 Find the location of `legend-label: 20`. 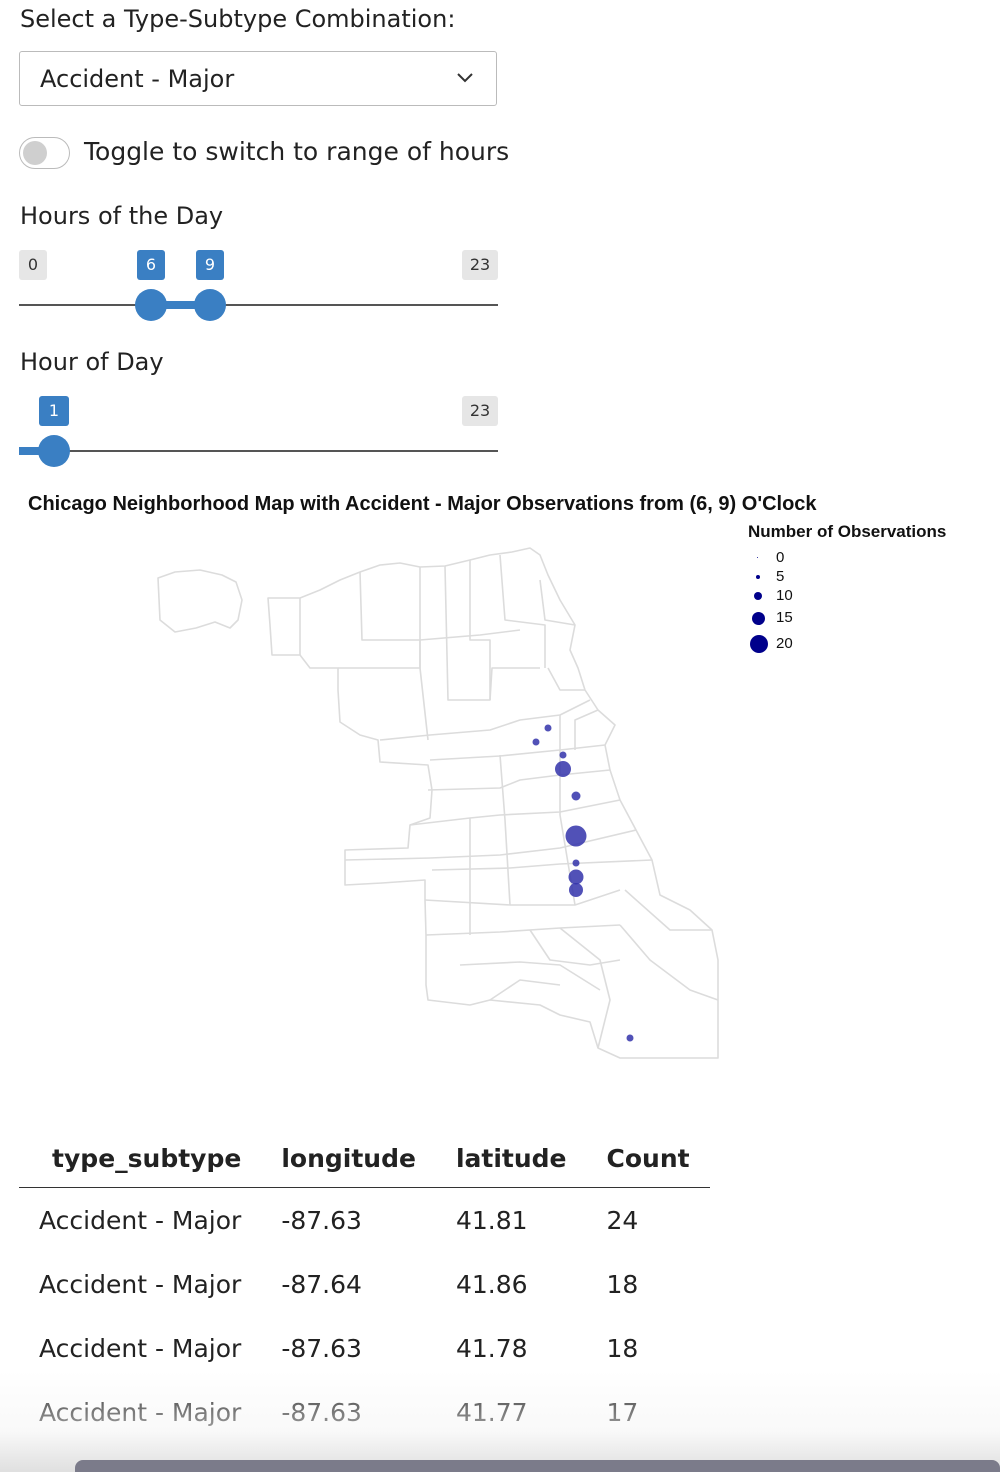

legend-label: 20 is located at coordinates (784, 643).